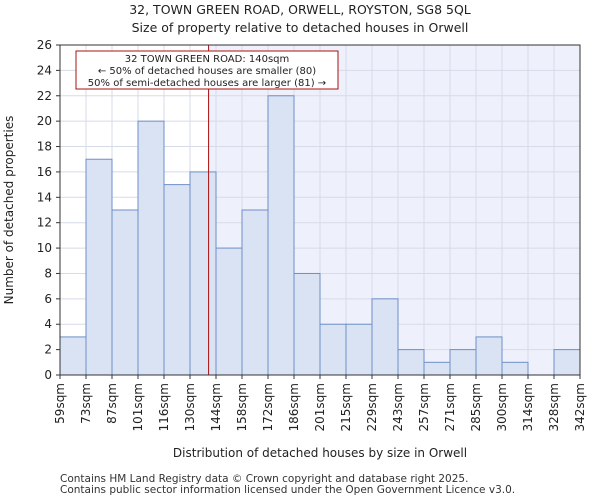 This screenshot has width=600, height=500. What do you see at coordinates (554, 407) in the screenshot?
I see `x-tick-label: 328sqm` at bounding box center [554, 407].